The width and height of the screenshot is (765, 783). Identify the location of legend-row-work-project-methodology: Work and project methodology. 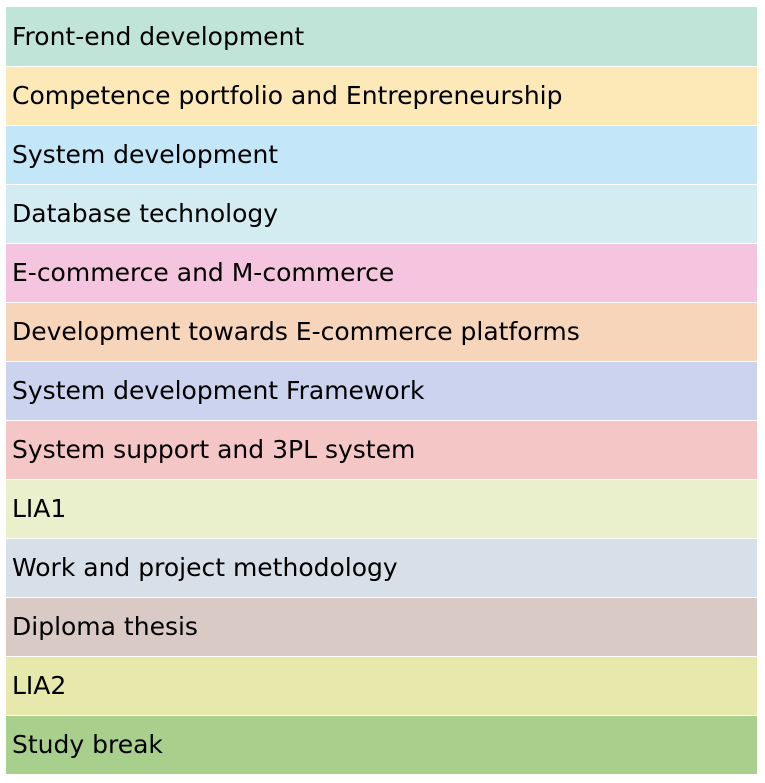
(381, 567).